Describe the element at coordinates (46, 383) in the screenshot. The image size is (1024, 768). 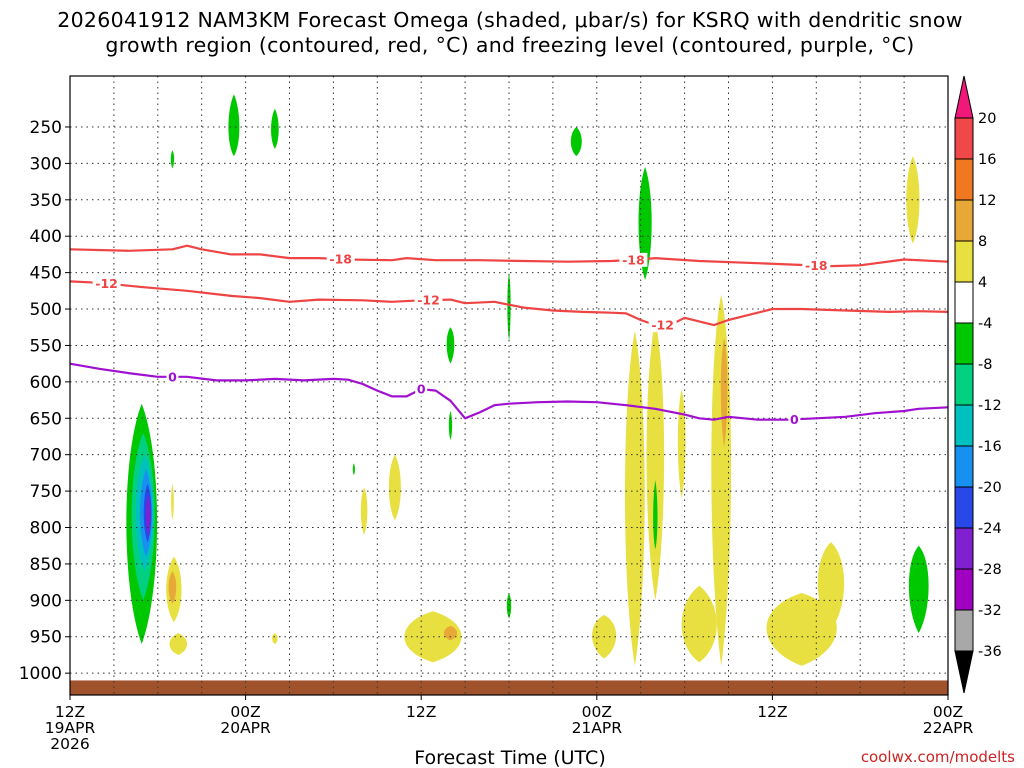
I see `y-tick-label: 600` at that location.